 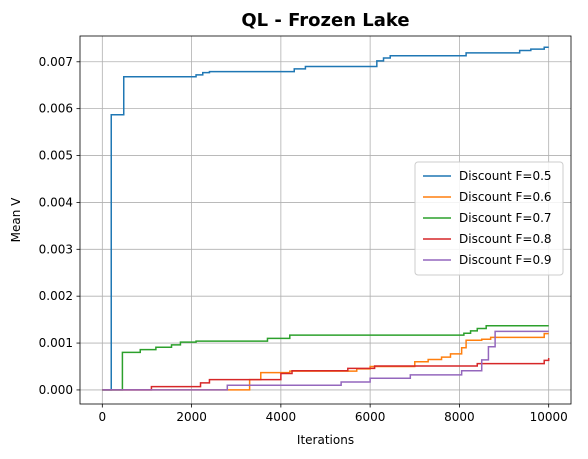 I want to click on y-tick-label: 0.002, so click(x=56, y=296).